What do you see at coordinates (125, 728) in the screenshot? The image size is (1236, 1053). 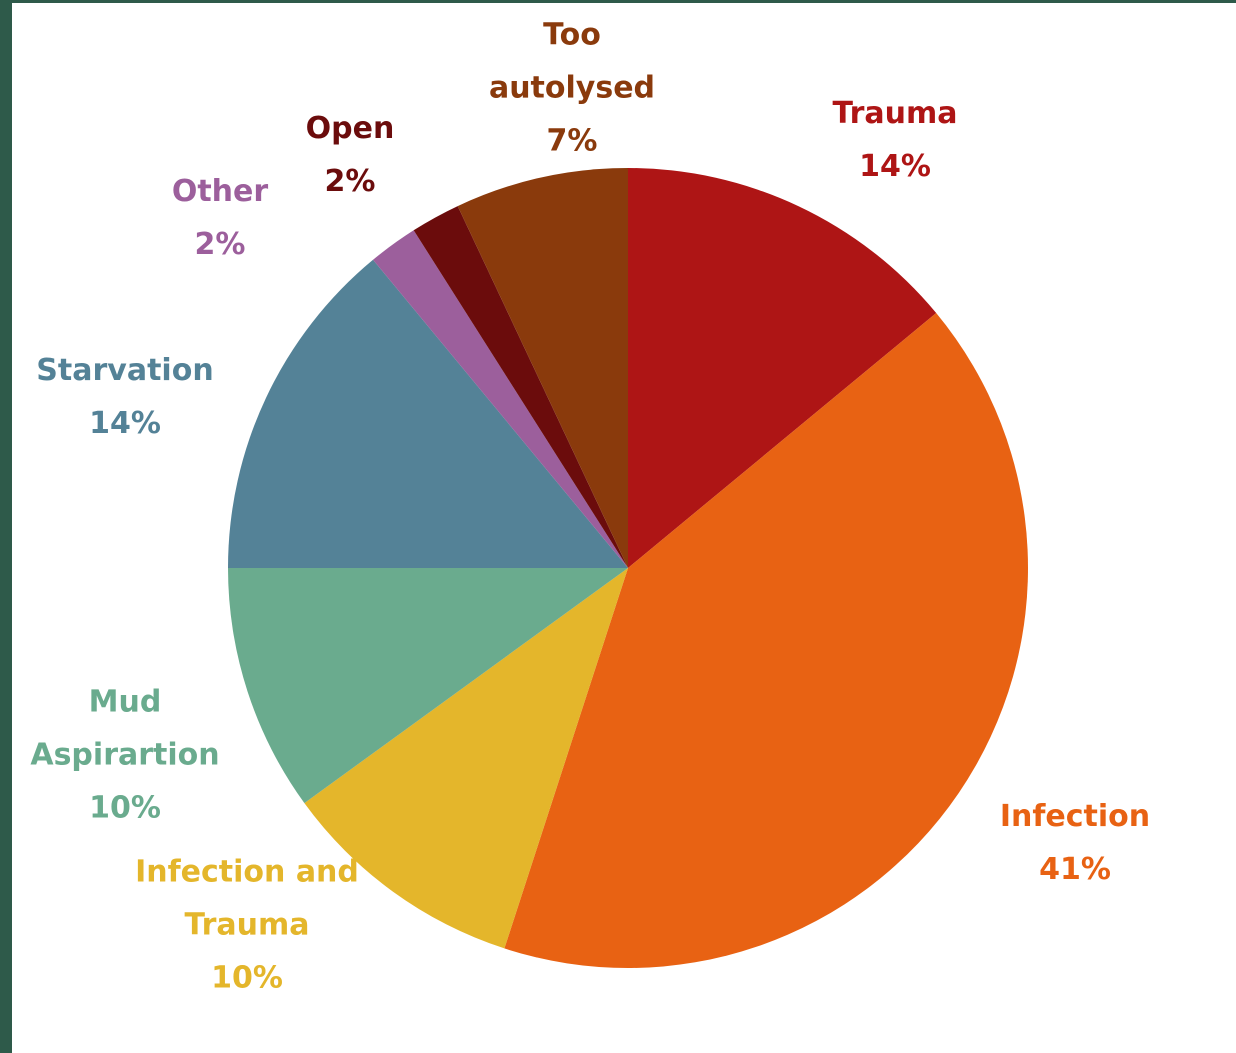 I see `category-label: Mud Aspirartion` at bounding box center [125, 728].